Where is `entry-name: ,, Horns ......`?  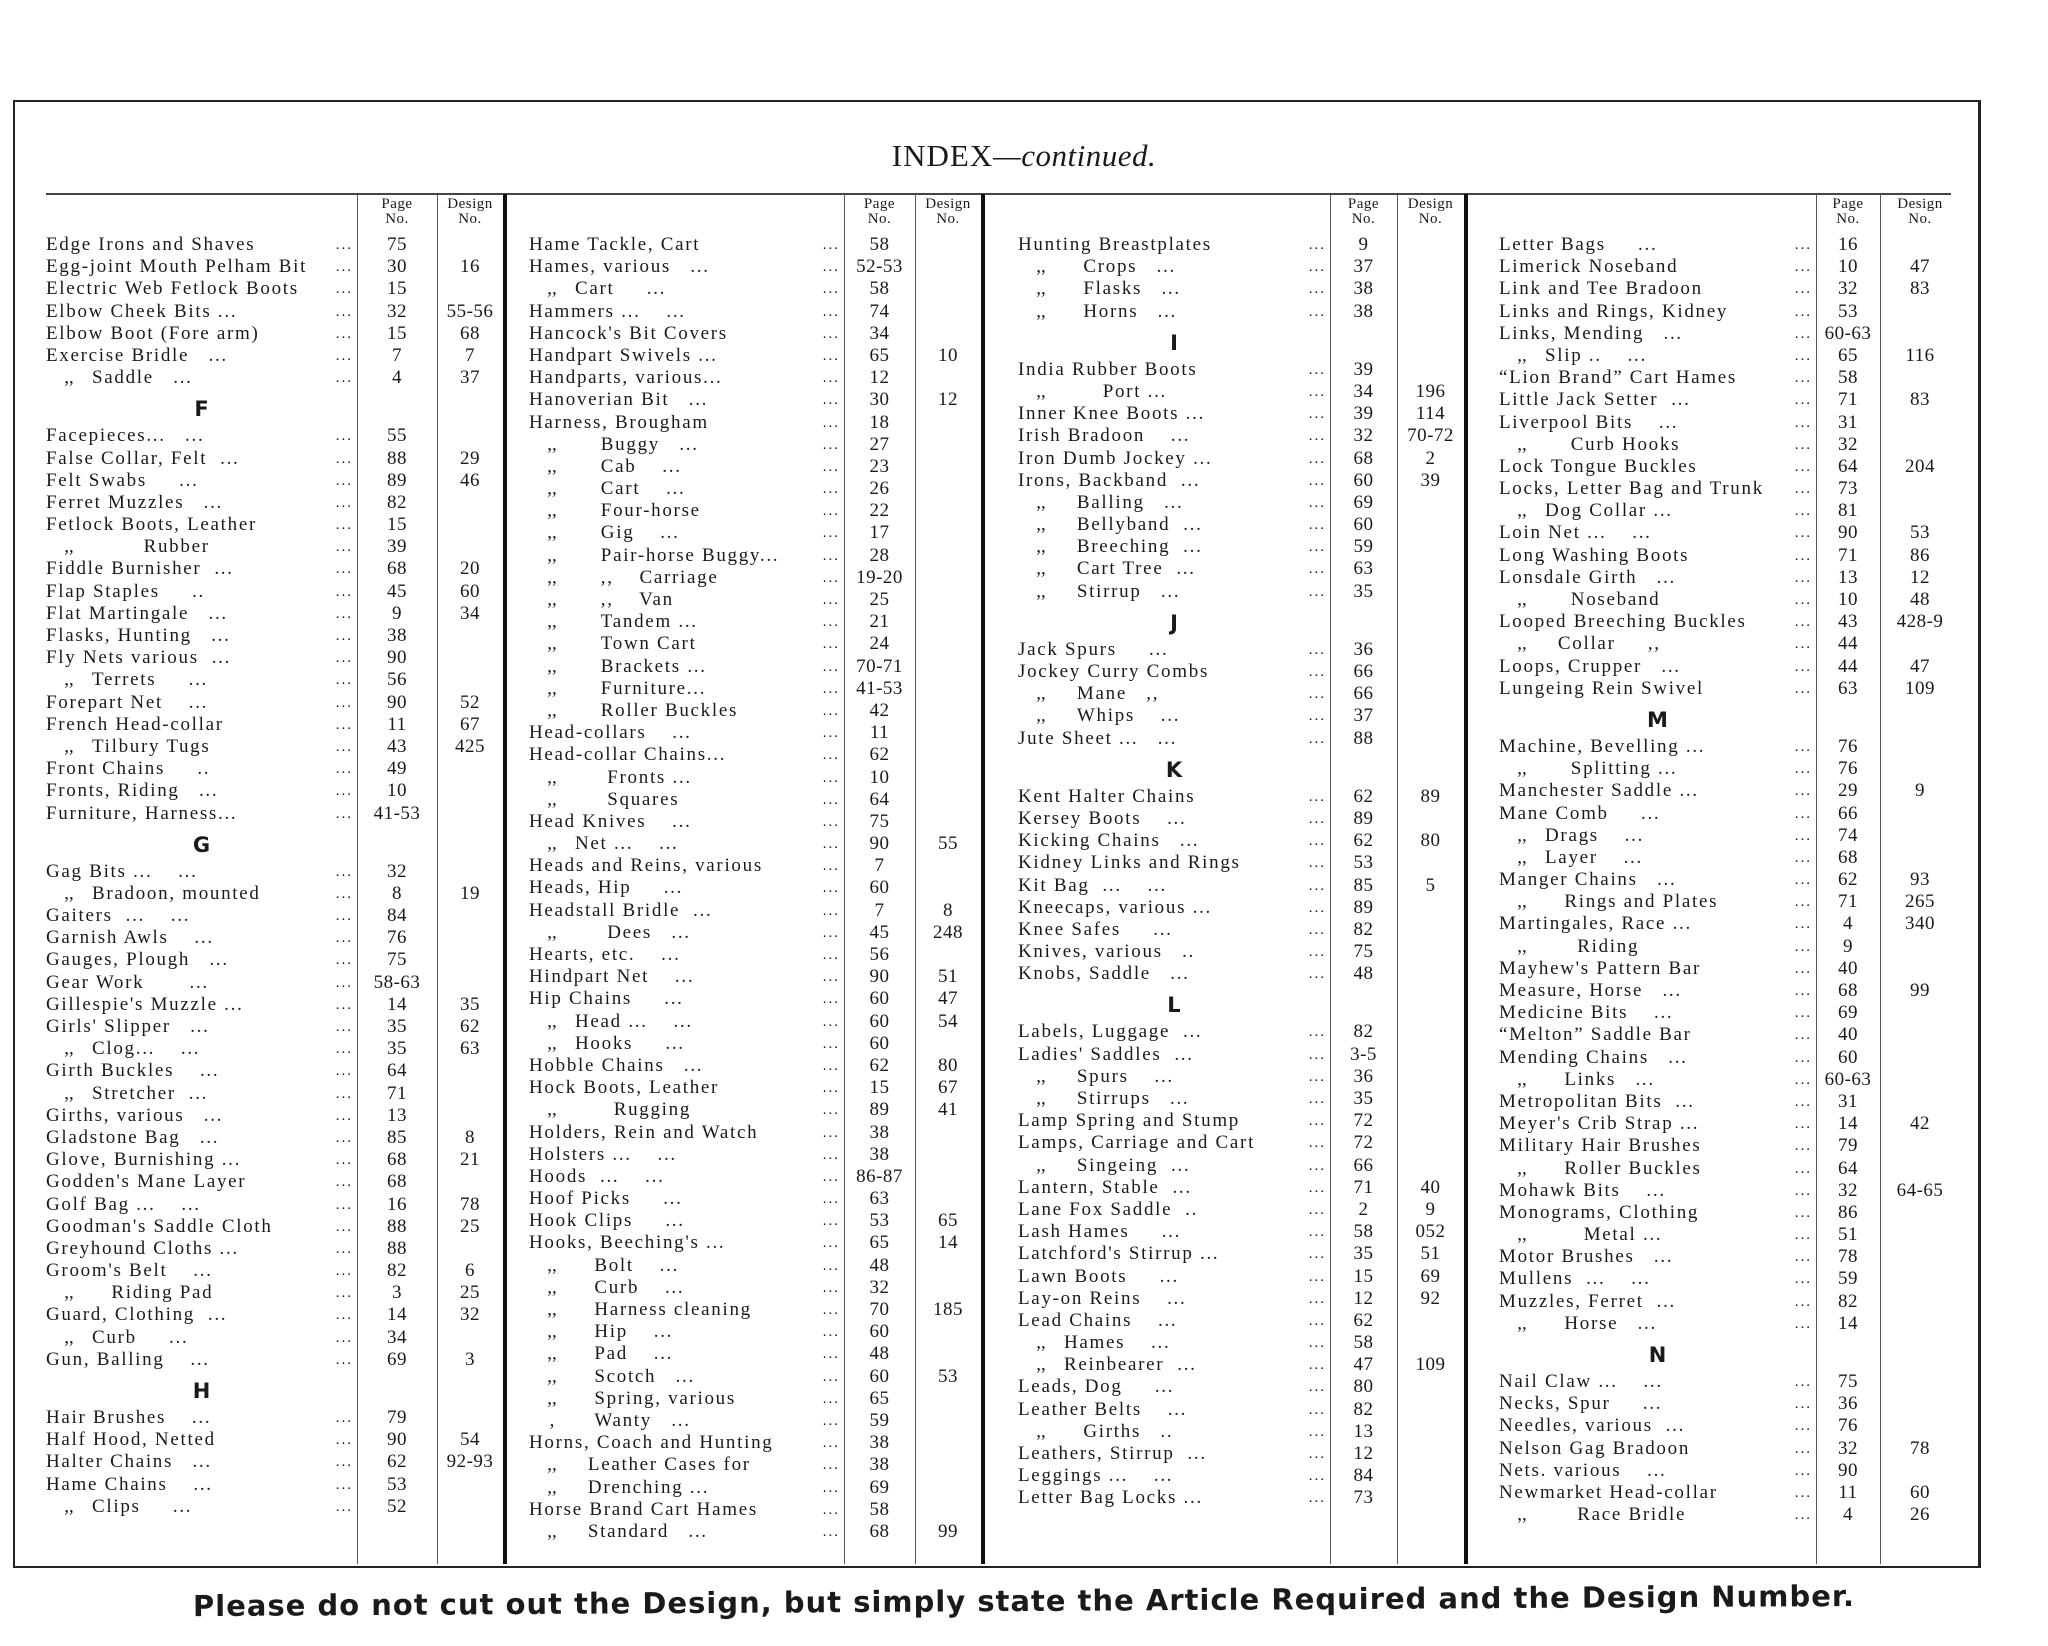
entry-name: ,, Horns ...... is located at coordinates (1174, 311).